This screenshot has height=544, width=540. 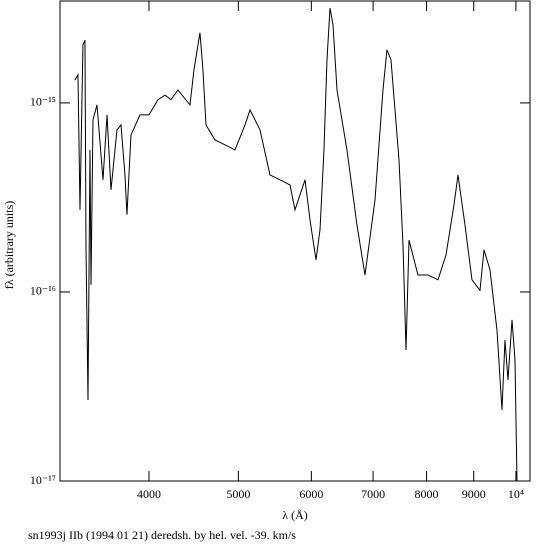 I want to click on x-tick-label: 10⁴, so click(x=516, y=494).